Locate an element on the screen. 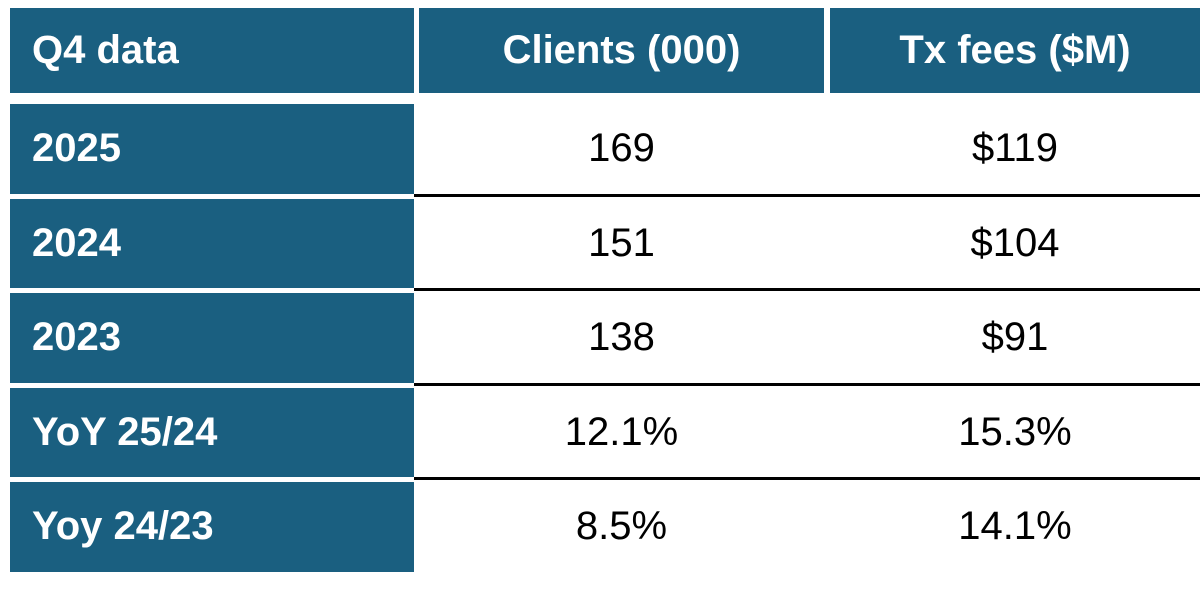  data-cell: 15.3% is located at coordinates (1015, 431).